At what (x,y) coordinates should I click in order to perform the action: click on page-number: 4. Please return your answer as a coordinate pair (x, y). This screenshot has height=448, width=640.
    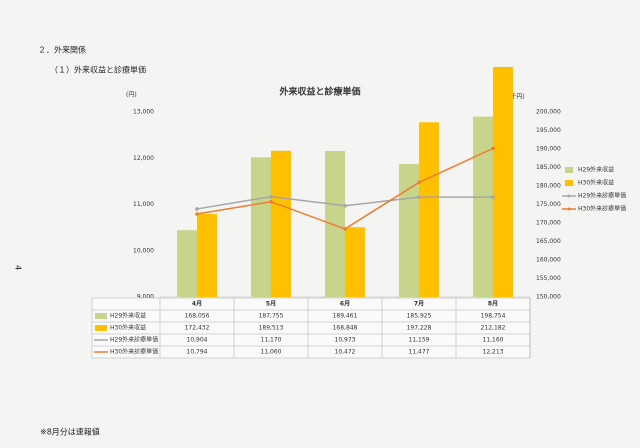
    Looking at the image, I should click on (18, 267).